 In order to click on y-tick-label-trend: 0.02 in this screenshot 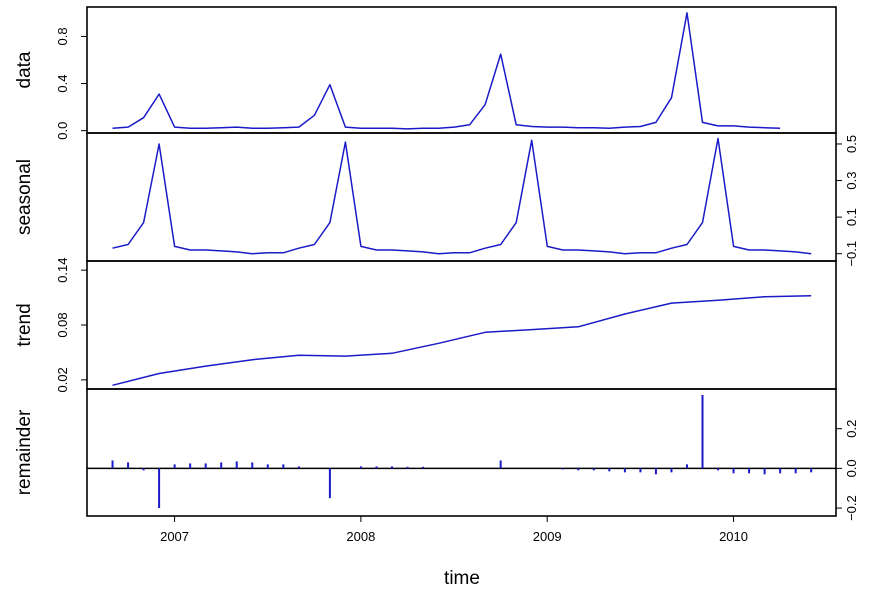, I will do `click(62, 379)`.